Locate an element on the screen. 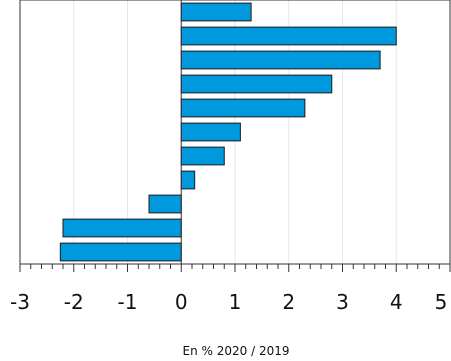 The height and width of the screenshot is (361, 451). x-tick-label: 2 is located at coordinates (288, 302).